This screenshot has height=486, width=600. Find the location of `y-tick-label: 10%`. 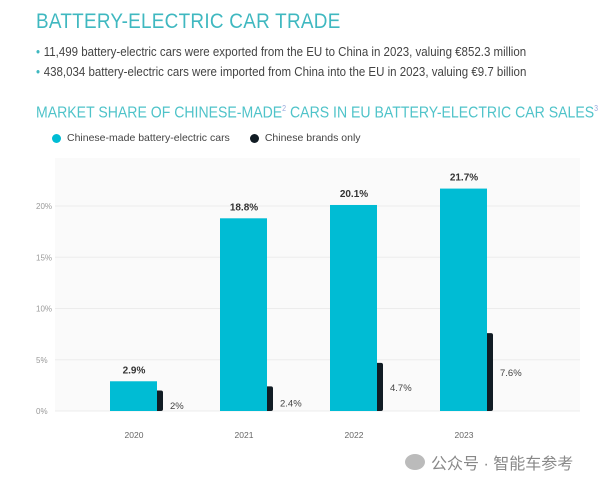

y-tick-label: 10% is located at coordinates (44, 309).